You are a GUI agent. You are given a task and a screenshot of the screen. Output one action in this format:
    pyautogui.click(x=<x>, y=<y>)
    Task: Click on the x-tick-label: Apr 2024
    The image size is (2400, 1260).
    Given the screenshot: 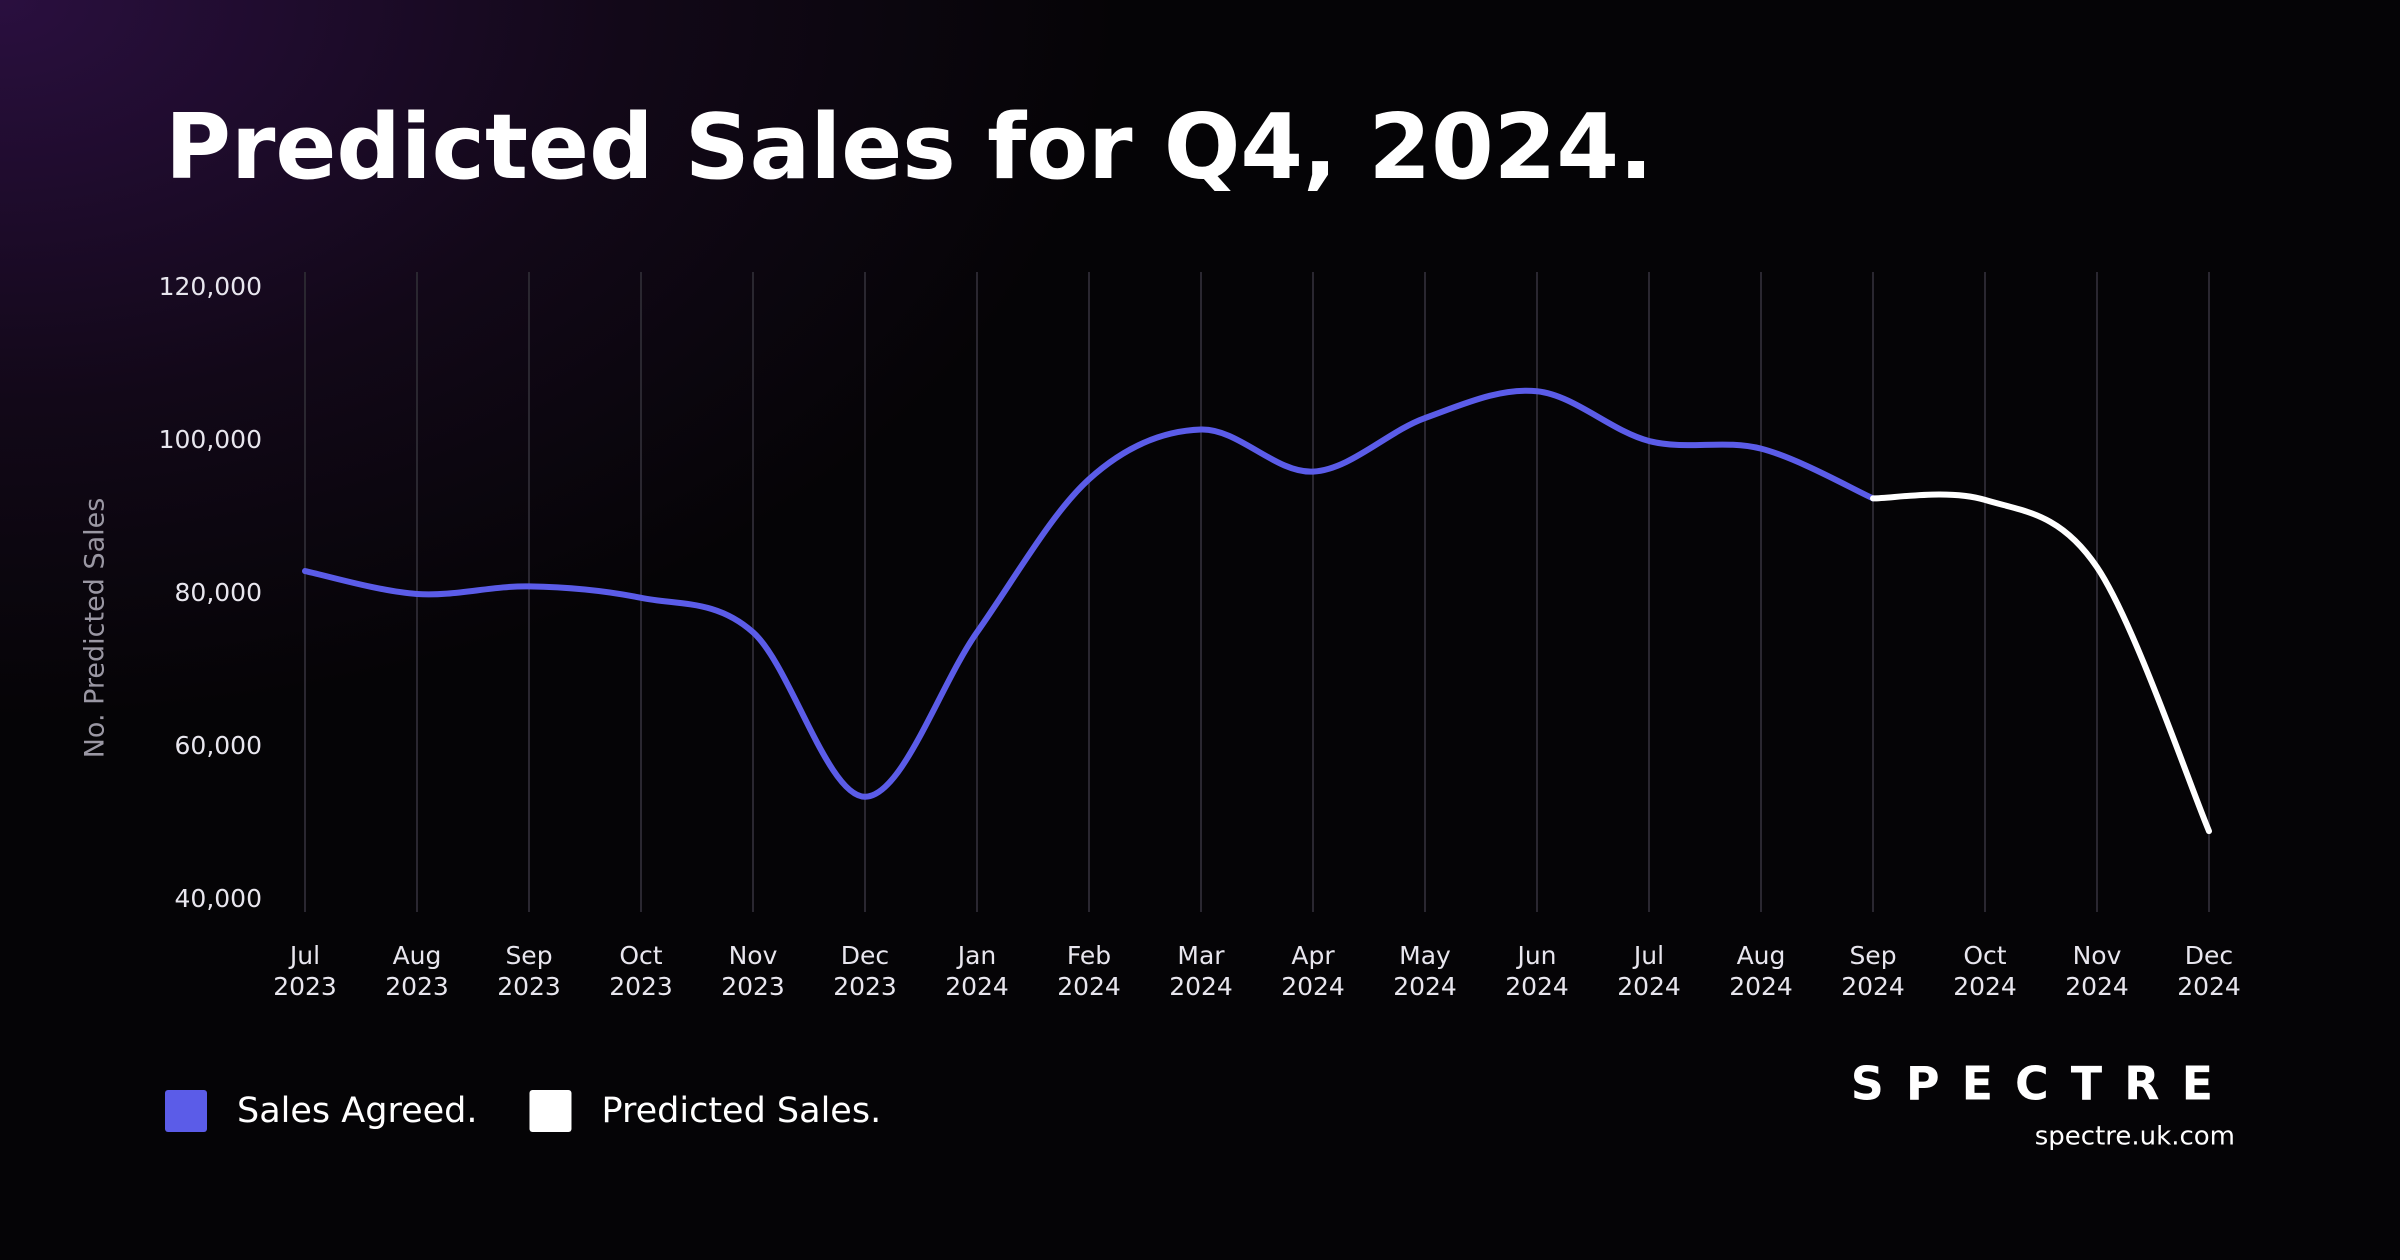 What is the action you would take?
    pyautogui.click(x=1313, y=971)
    